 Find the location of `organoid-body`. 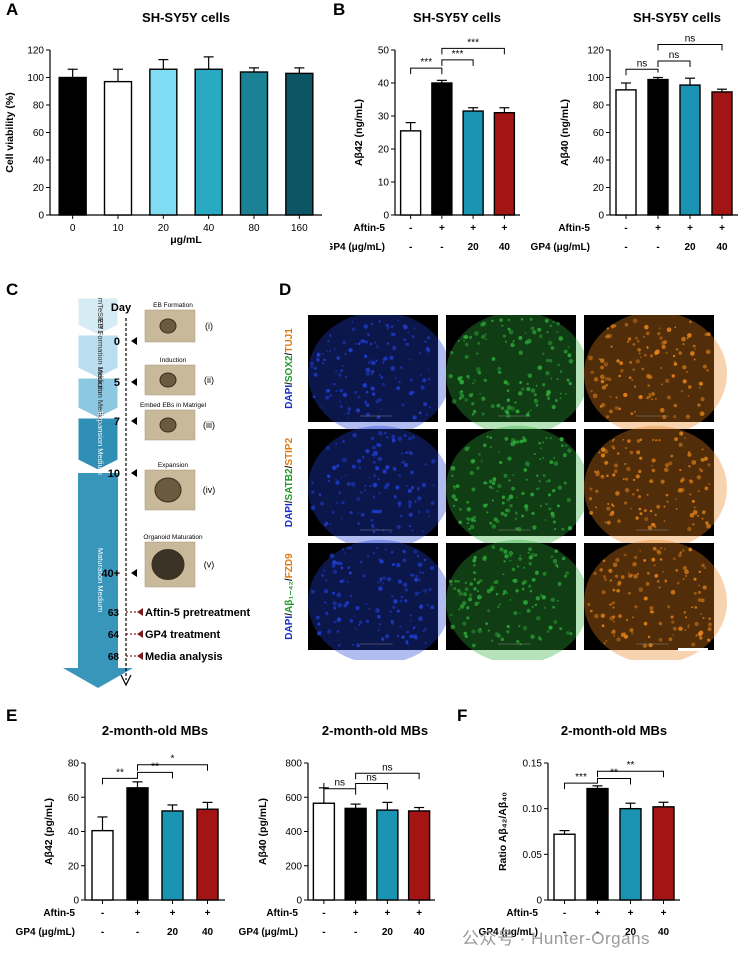

organoid-body is located at coordinates (168, 380).